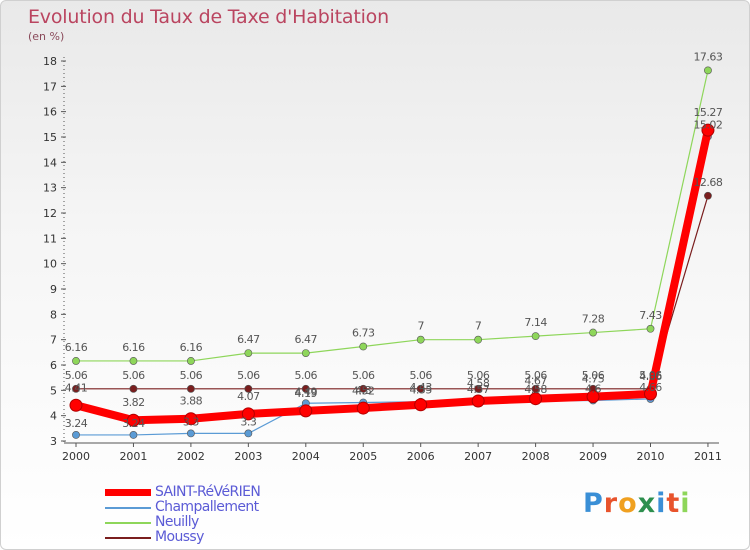 The image size is (750, 550). What do you see at coordinates (628, 503) in the screenshot?
I see `logo-letter: o` at bounding box center [628, 503].